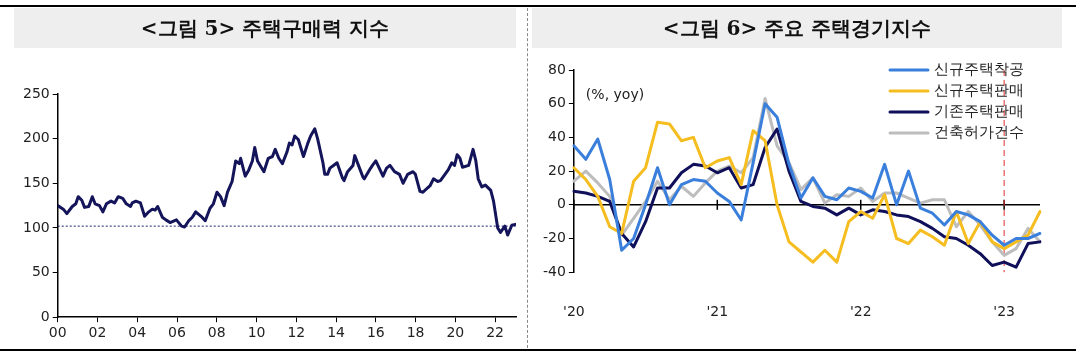  I want to click on x-tick-label: 00, so click(57, 332).